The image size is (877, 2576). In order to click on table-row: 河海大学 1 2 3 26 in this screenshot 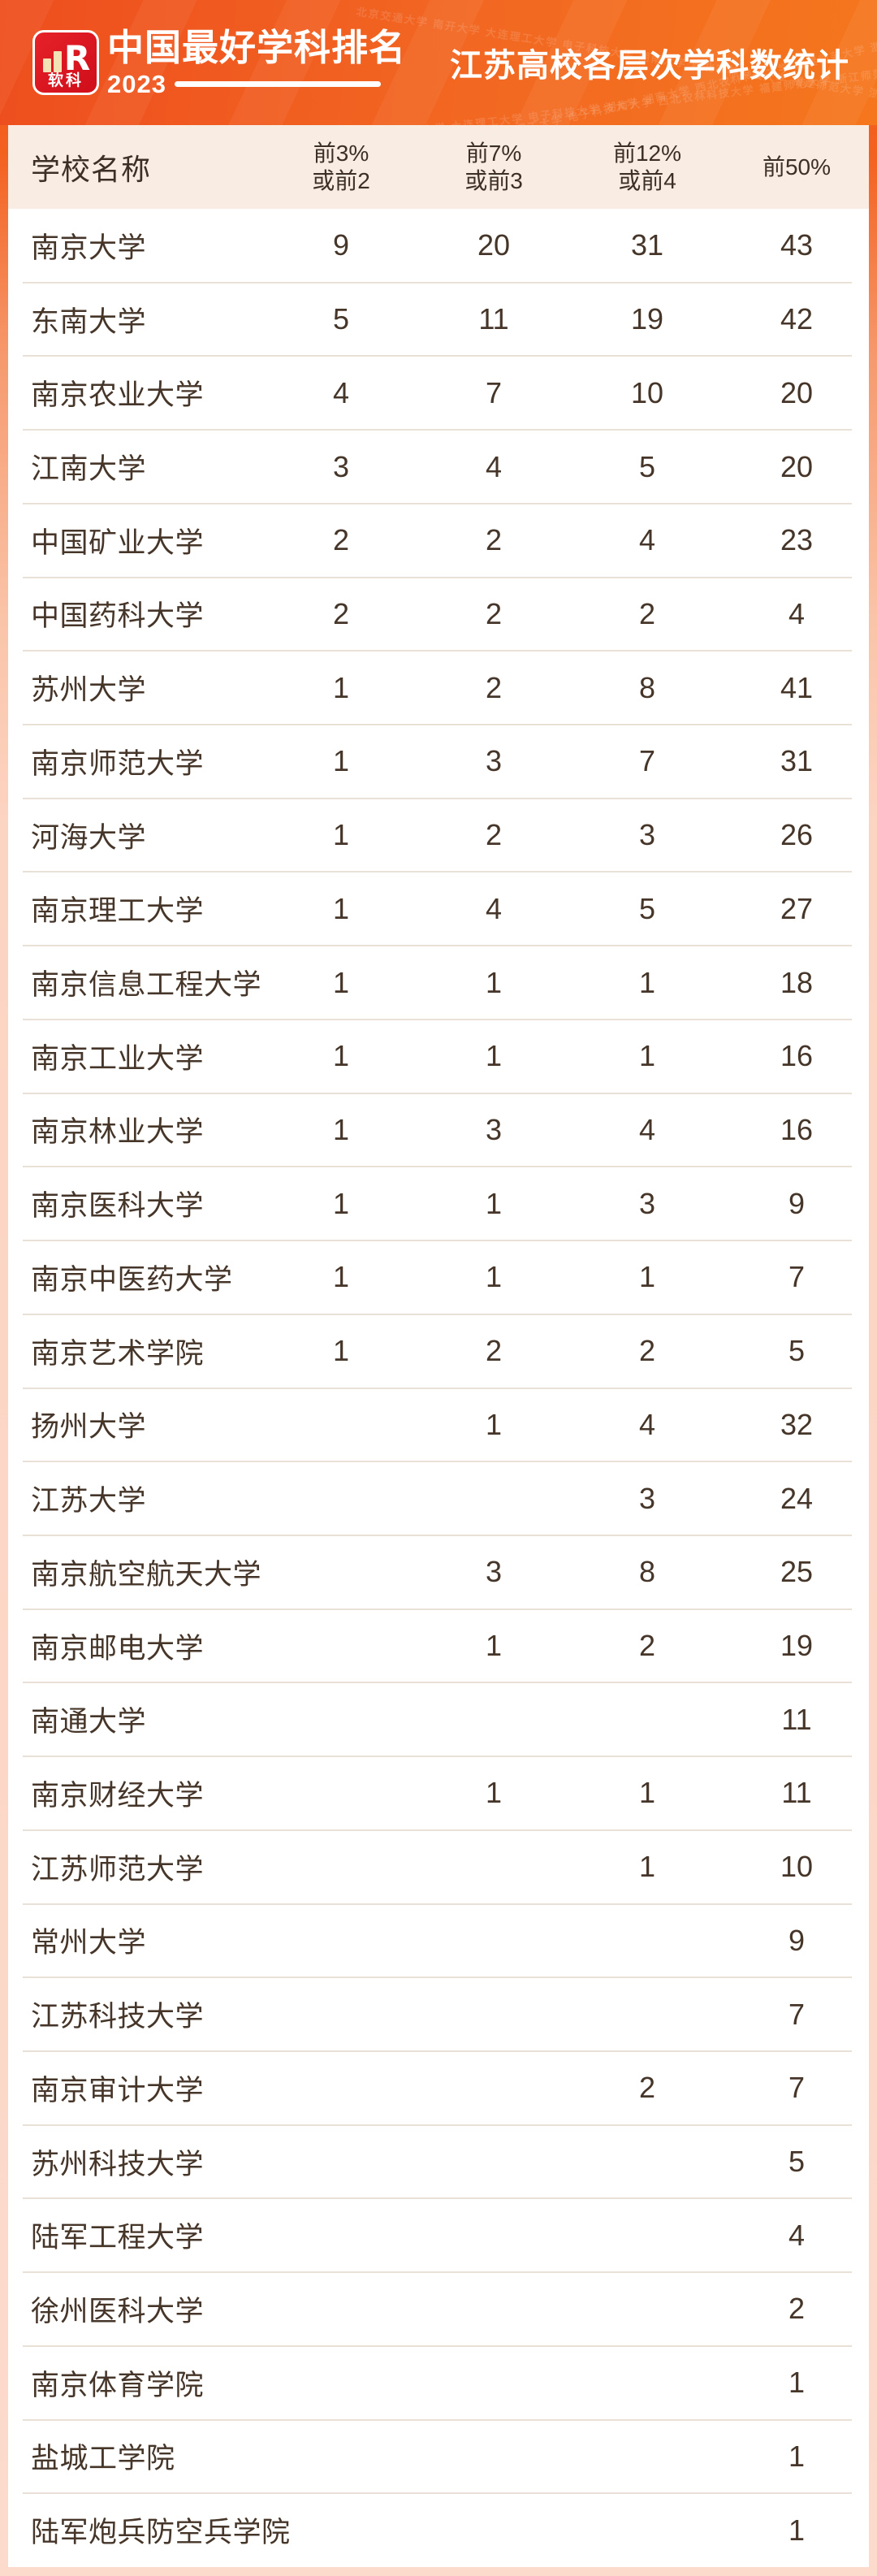, I will do `click(438, 835)`.